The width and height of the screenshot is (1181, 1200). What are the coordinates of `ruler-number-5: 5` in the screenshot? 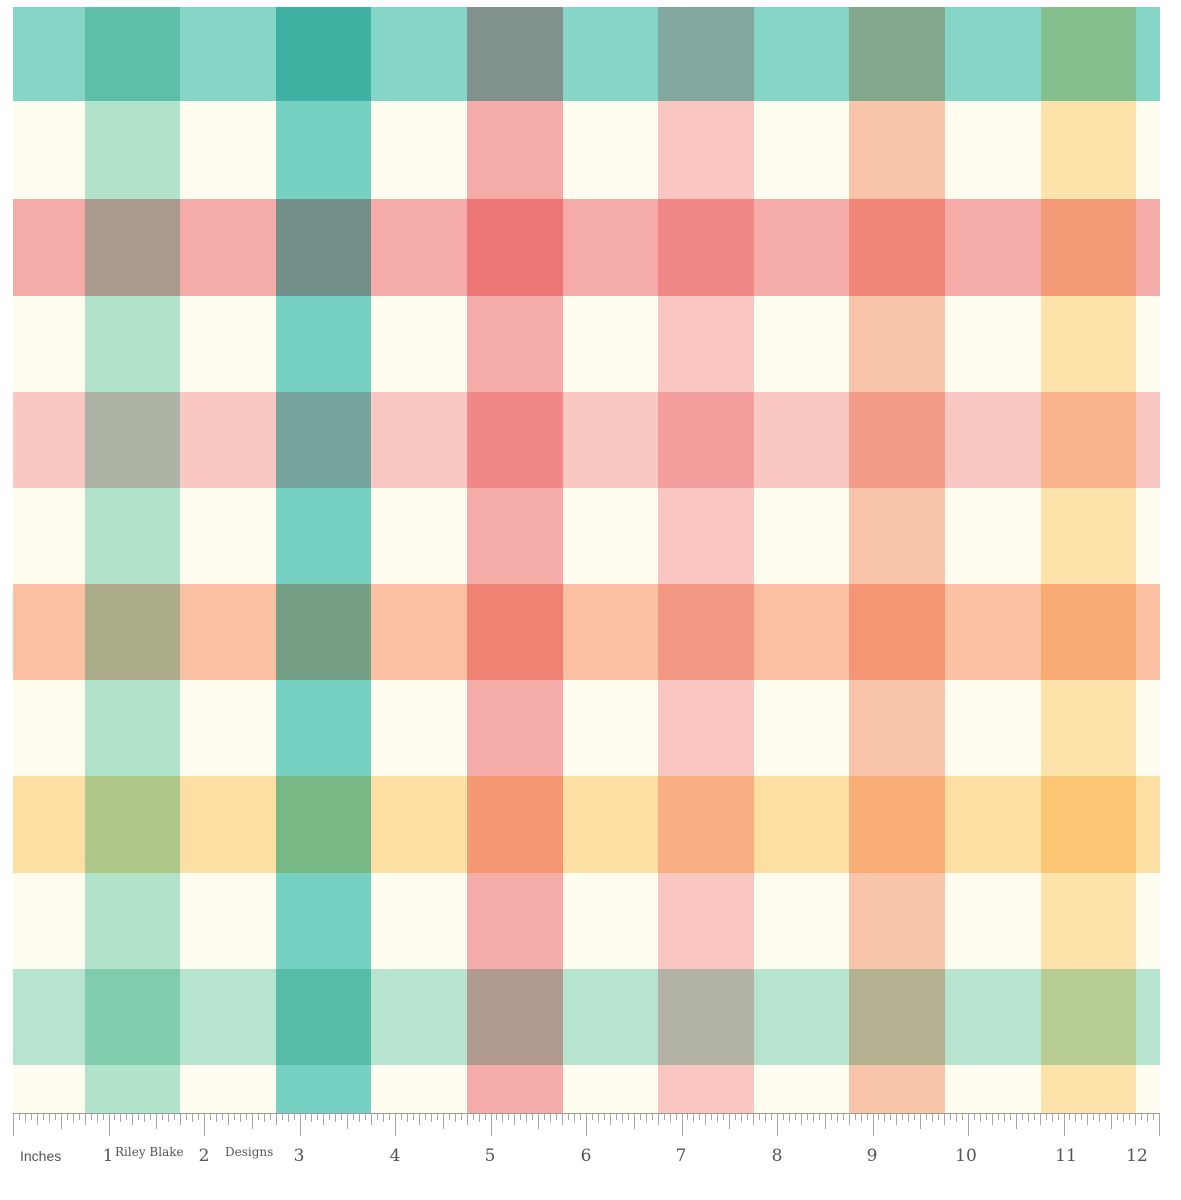 It's located at (490, 1156).